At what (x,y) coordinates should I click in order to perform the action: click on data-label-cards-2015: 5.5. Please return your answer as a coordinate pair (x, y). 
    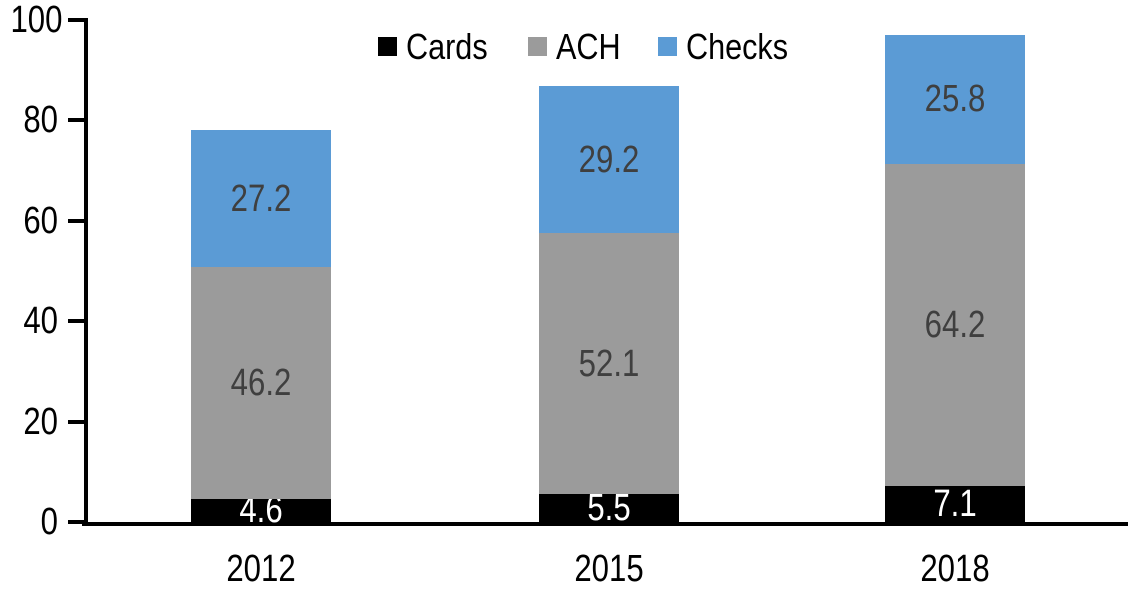
    Looking at the image, I should click on (609, 508).